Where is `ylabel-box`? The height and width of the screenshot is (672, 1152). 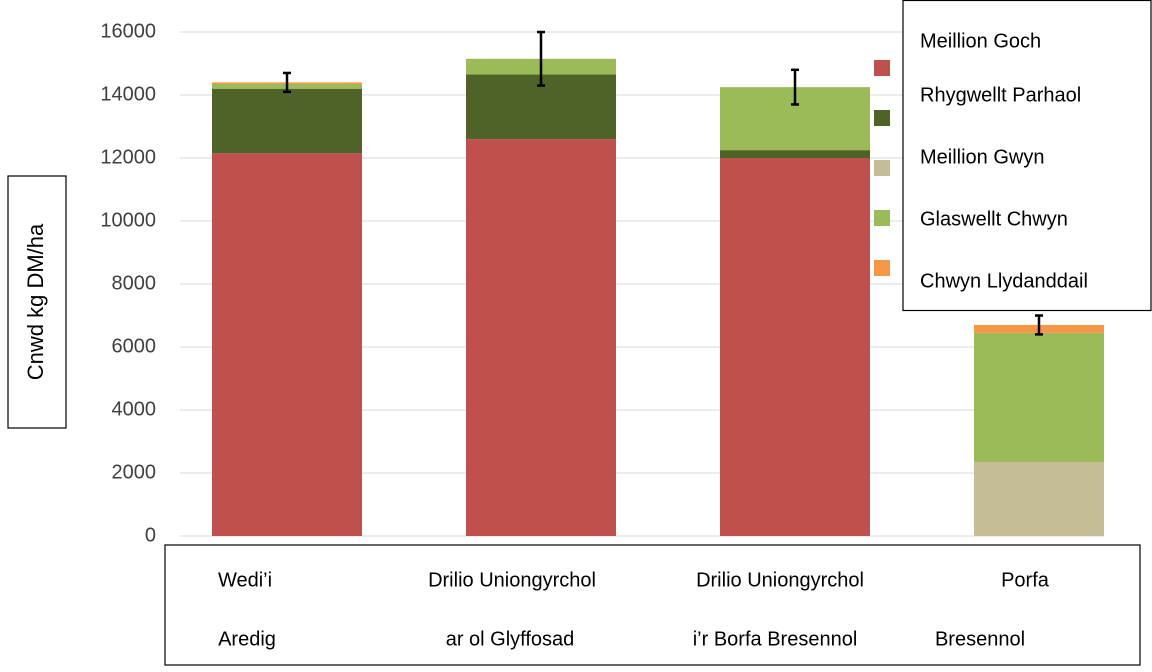 ylabel-box is located at coordinates (37, 302).